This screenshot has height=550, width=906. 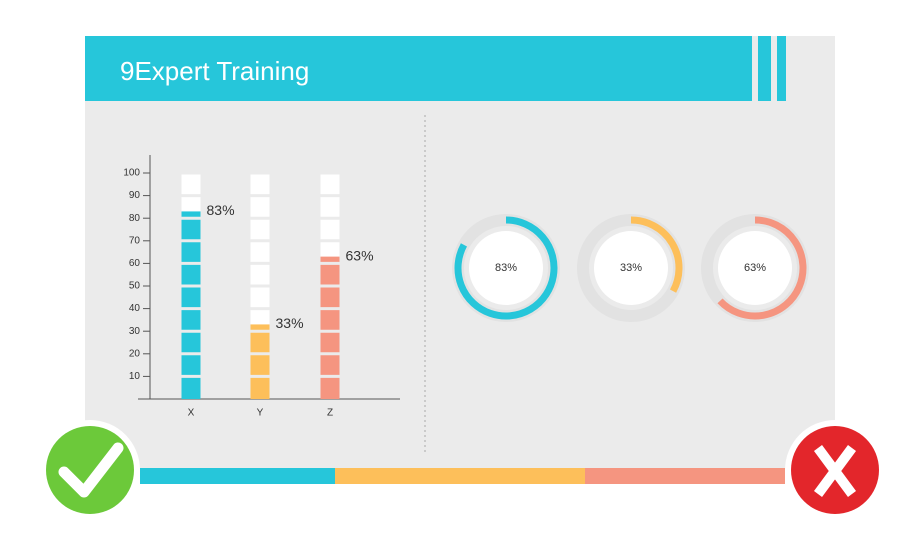 I want to click on y-tick-label: 40, so click(x=135, y=308).